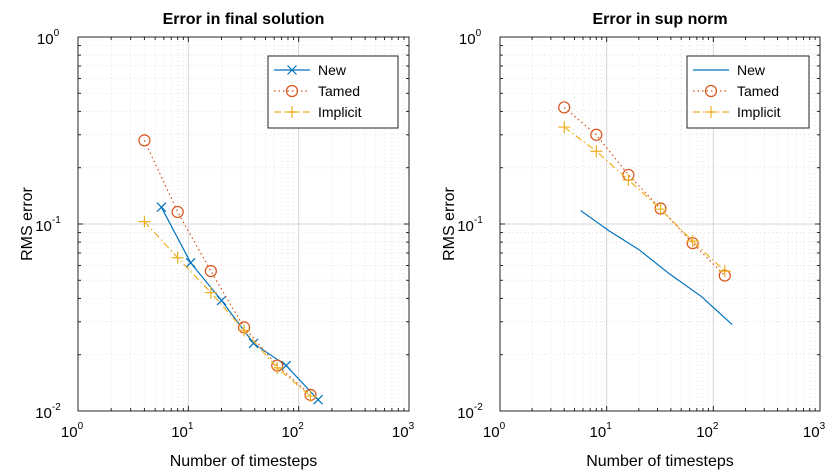  What do you see at coordinates (659, 19) in the screenshot?
I see `chart-title: Error in sup norm` at bounding box center [659, 19].